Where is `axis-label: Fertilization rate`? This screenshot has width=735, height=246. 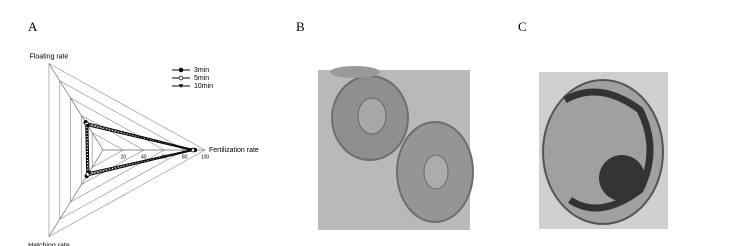
axis-label: Fertilization rate is located at coordinates (234, 150).